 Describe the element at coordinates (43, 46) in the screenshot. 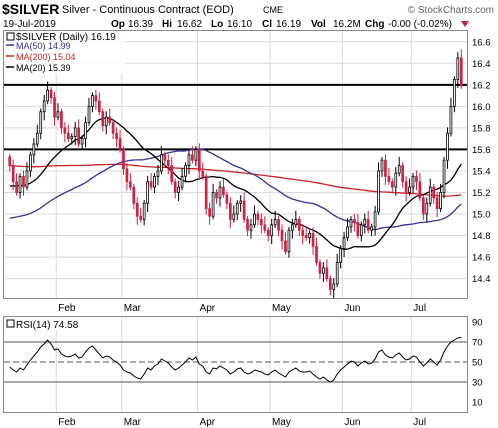

I see `legend-ma50: MA(50) 14.99` at that location.